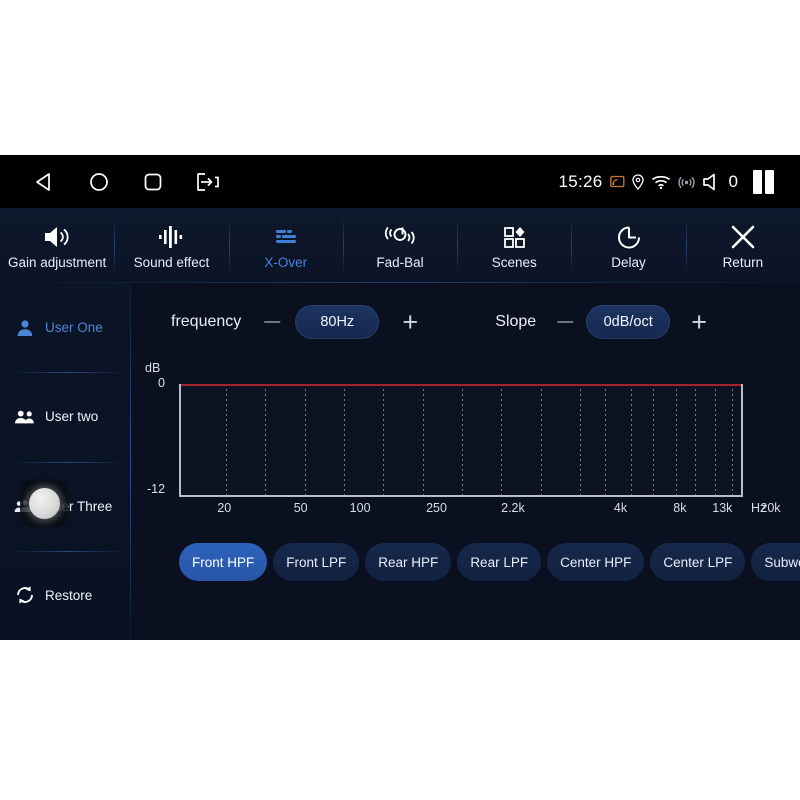 The height and width of the screenshot is (800, 800). Describe the element at coordinates (770, 508) in the screenshot. I see `x-tick: 20k` at that location.